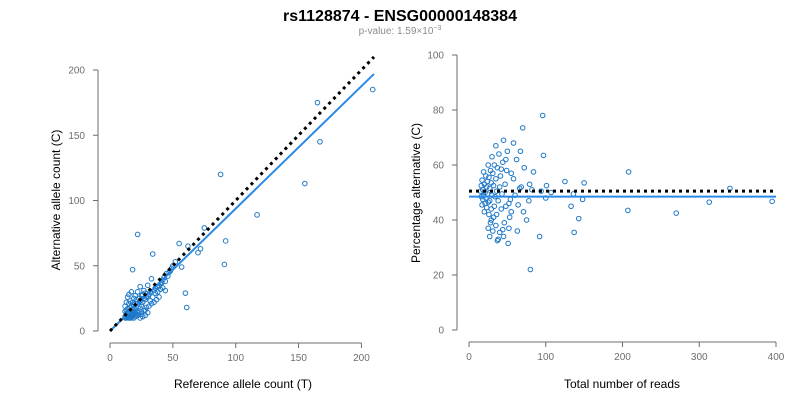 The width and height of the screenshot is (800, 400). I want to click on left-x-tick-label: 100, so click(235, 358).